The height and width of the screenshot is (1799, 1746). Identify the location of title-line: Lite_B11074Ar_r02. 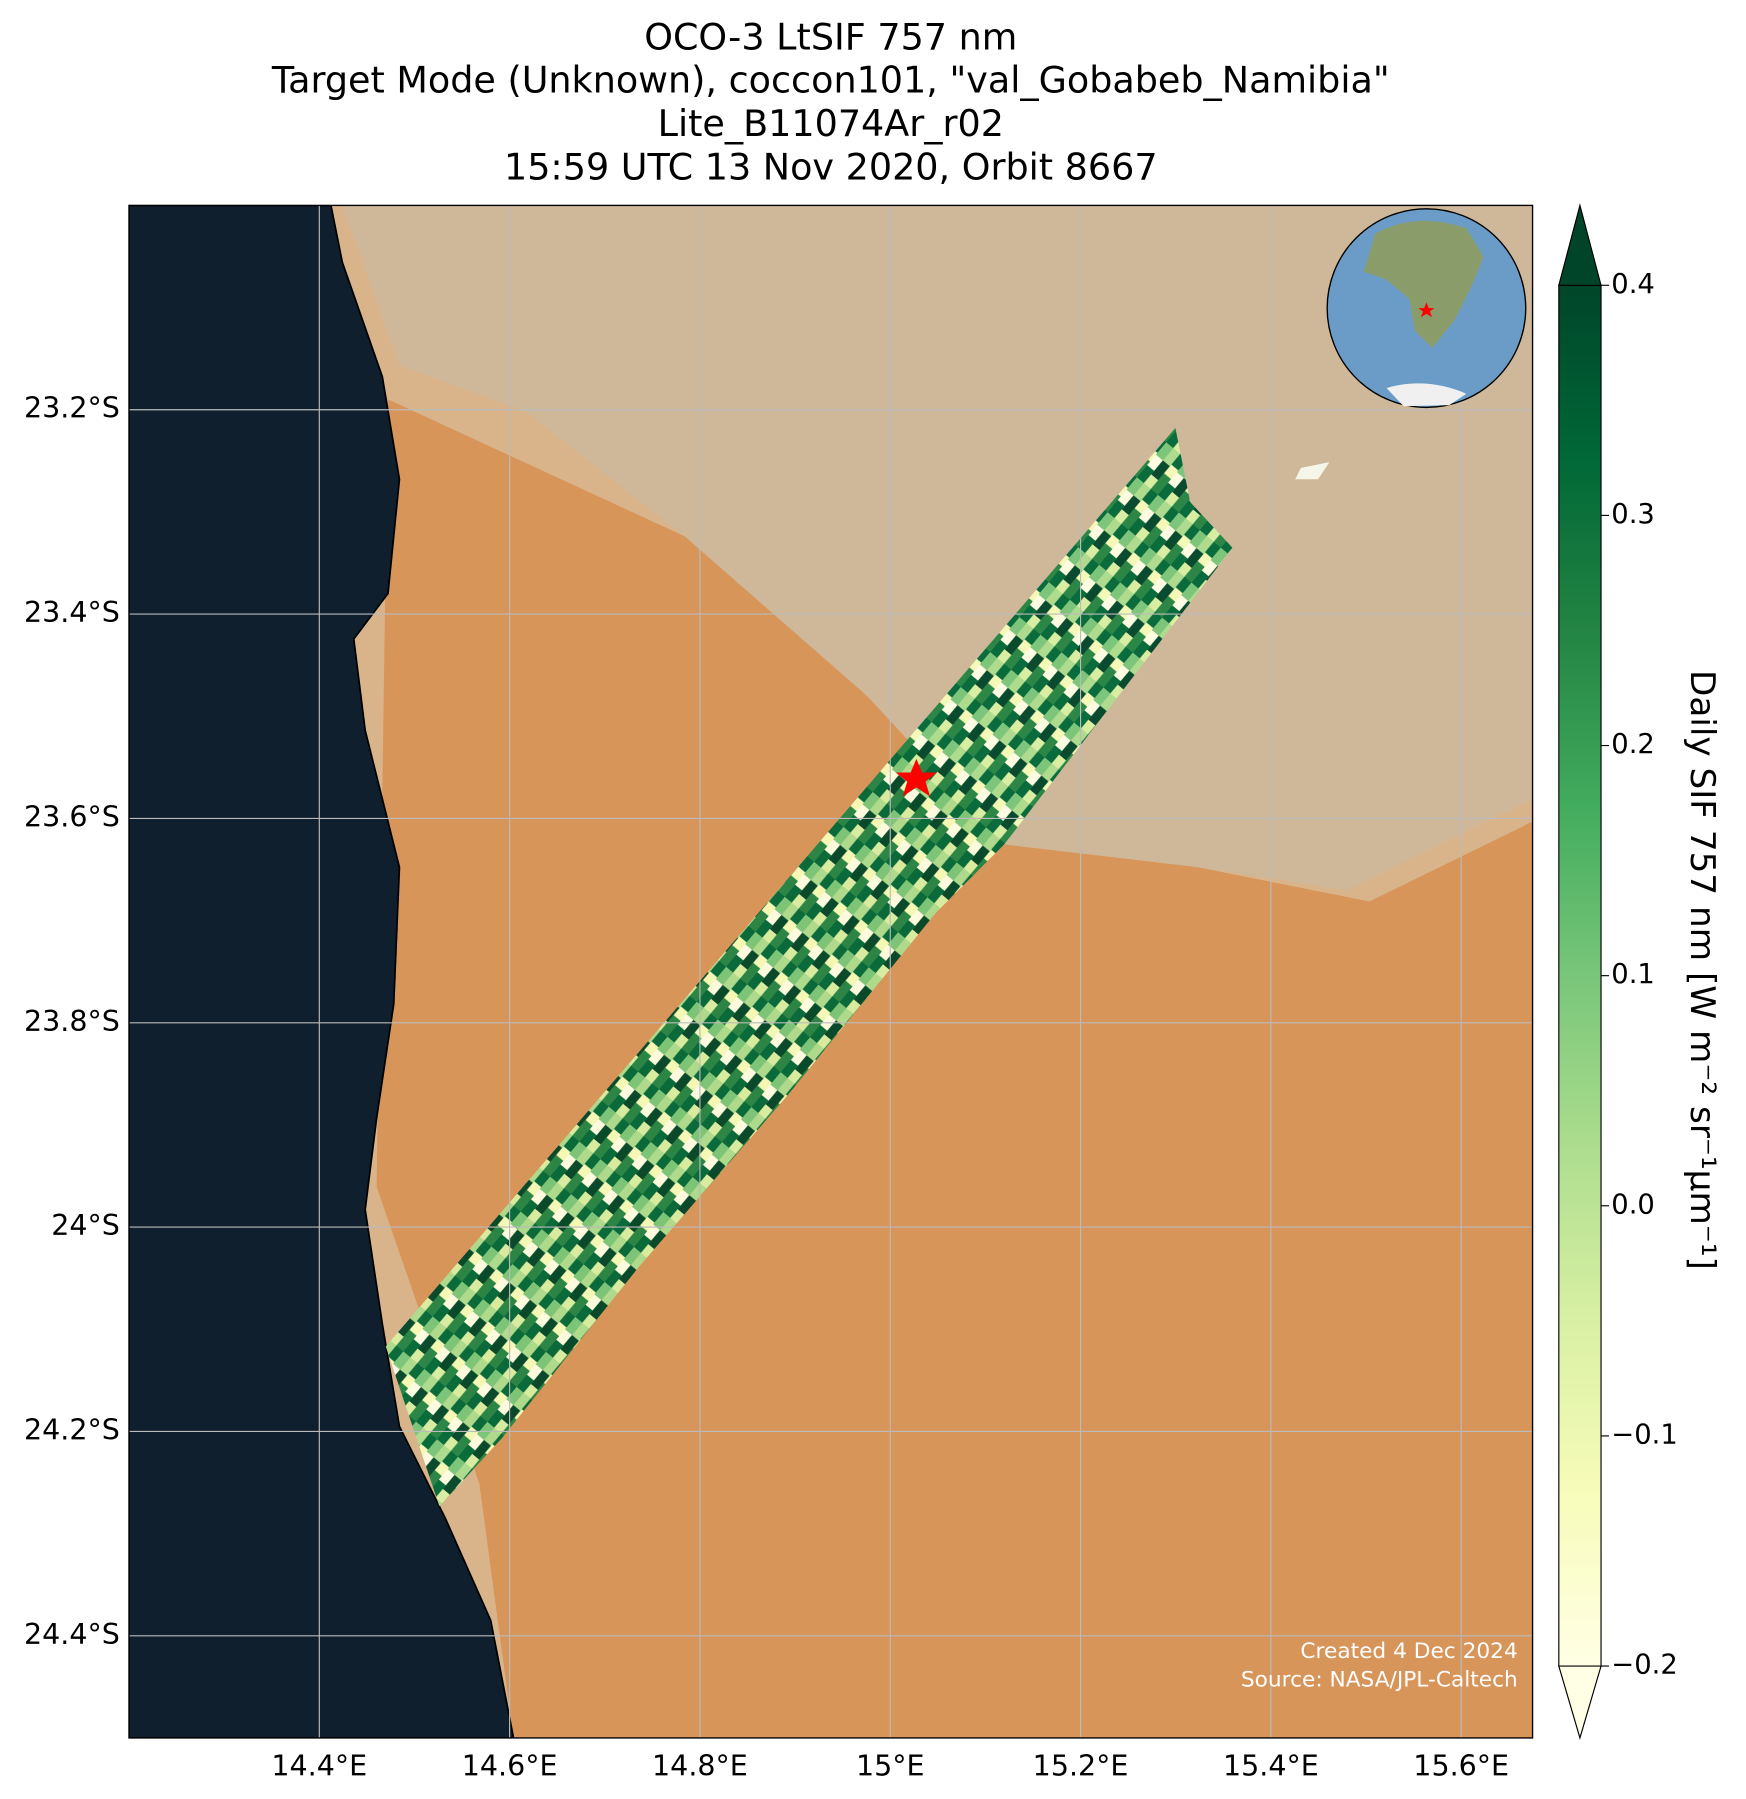
(831, 123).